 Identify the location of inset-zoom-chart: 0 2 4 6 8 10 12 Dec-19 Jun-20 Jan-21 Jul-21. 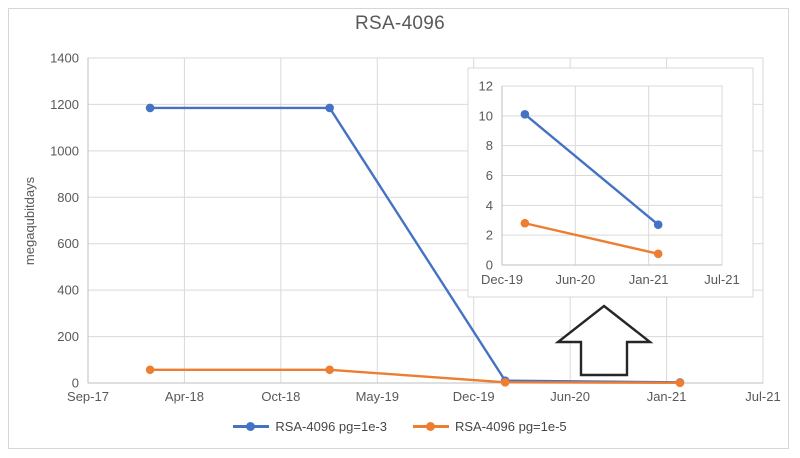
(609, 183).